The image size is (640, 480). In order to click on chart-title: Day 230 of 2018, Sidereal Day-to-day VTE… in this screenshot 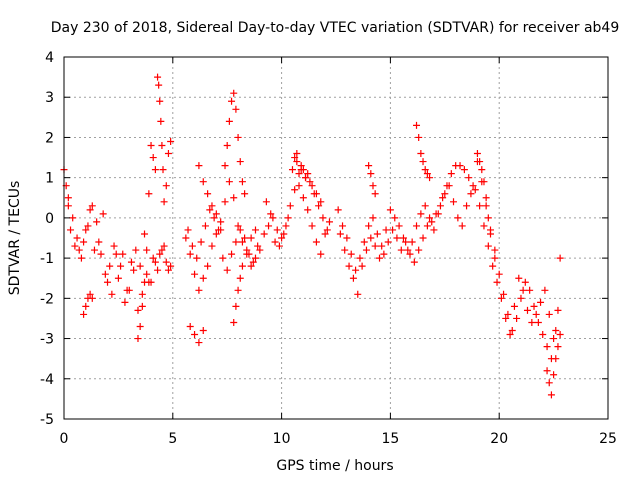, I will do `click(335, 28)`.